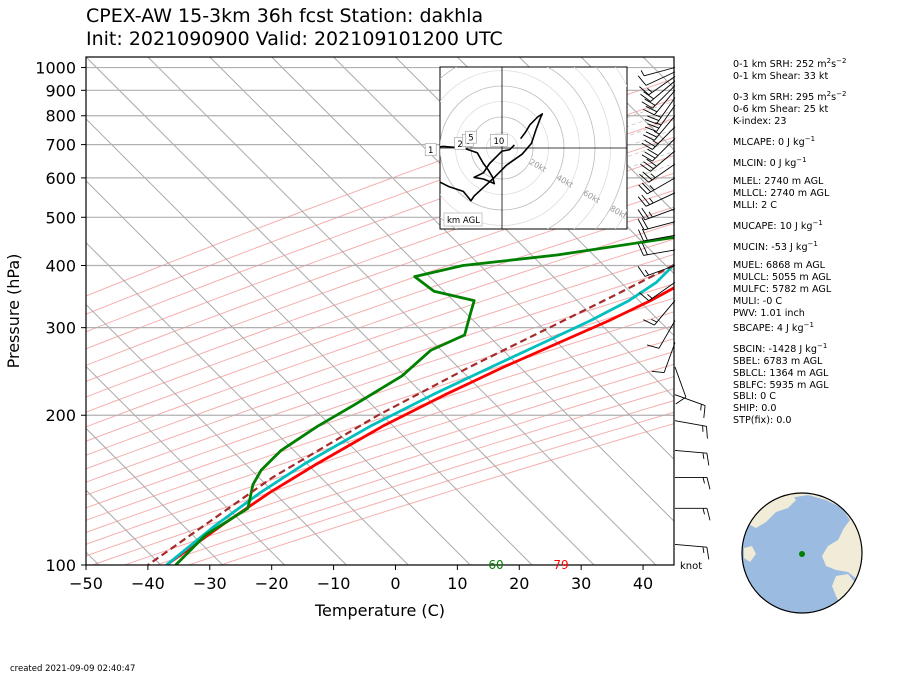 The image size is (906, 675). What do you see at coordinates (459, 145) in the screenshot?
I see `hodograph-height-label: 2` at bounding box center [459, 145].